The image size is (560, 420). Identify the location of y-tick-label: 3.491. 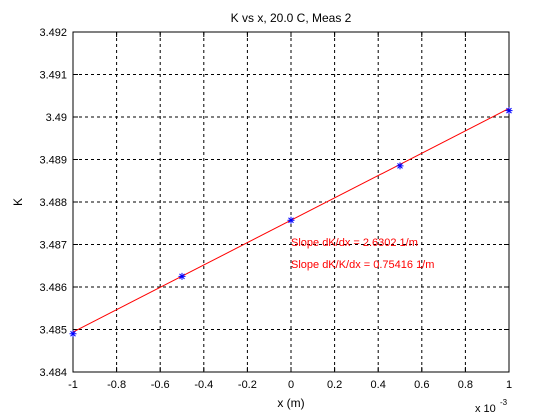
(53, 76).